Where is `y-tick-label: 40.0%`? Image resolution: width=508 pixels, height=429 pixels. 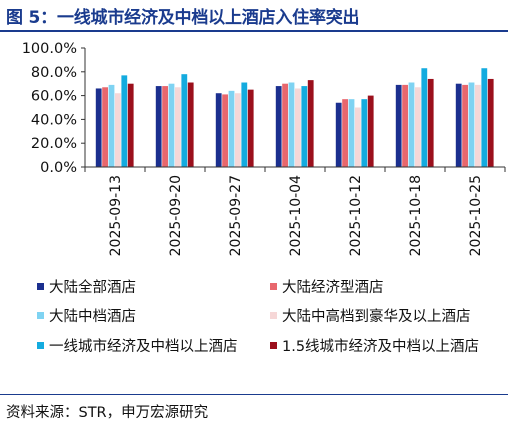
y-tick-label: 40.0% is located at coordinates (54, 120).